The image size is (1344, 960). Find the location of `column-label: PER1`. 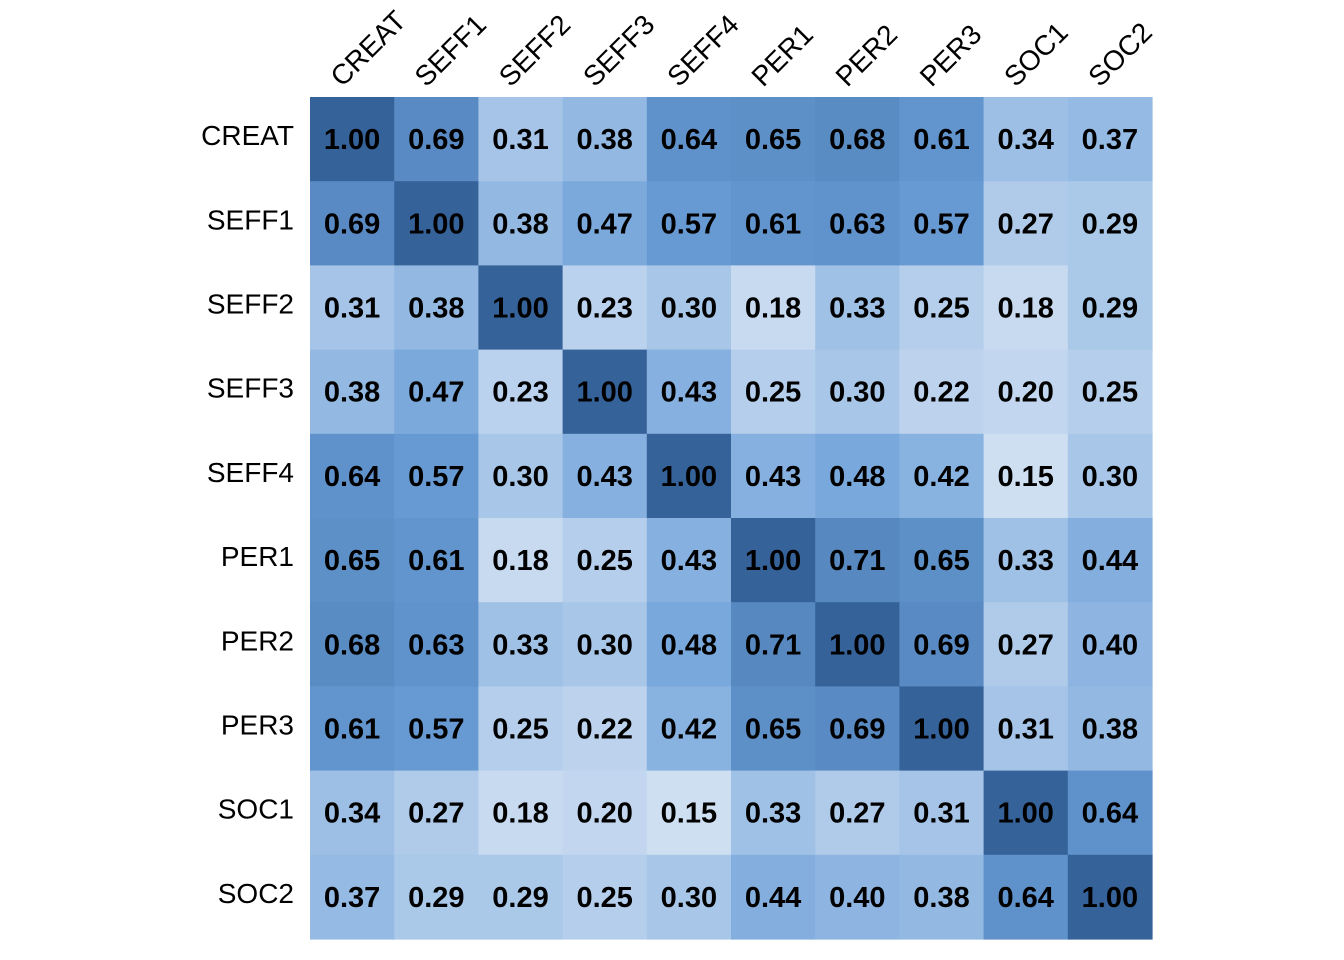

column-label: PER1 is located at coordinates (782, 56).